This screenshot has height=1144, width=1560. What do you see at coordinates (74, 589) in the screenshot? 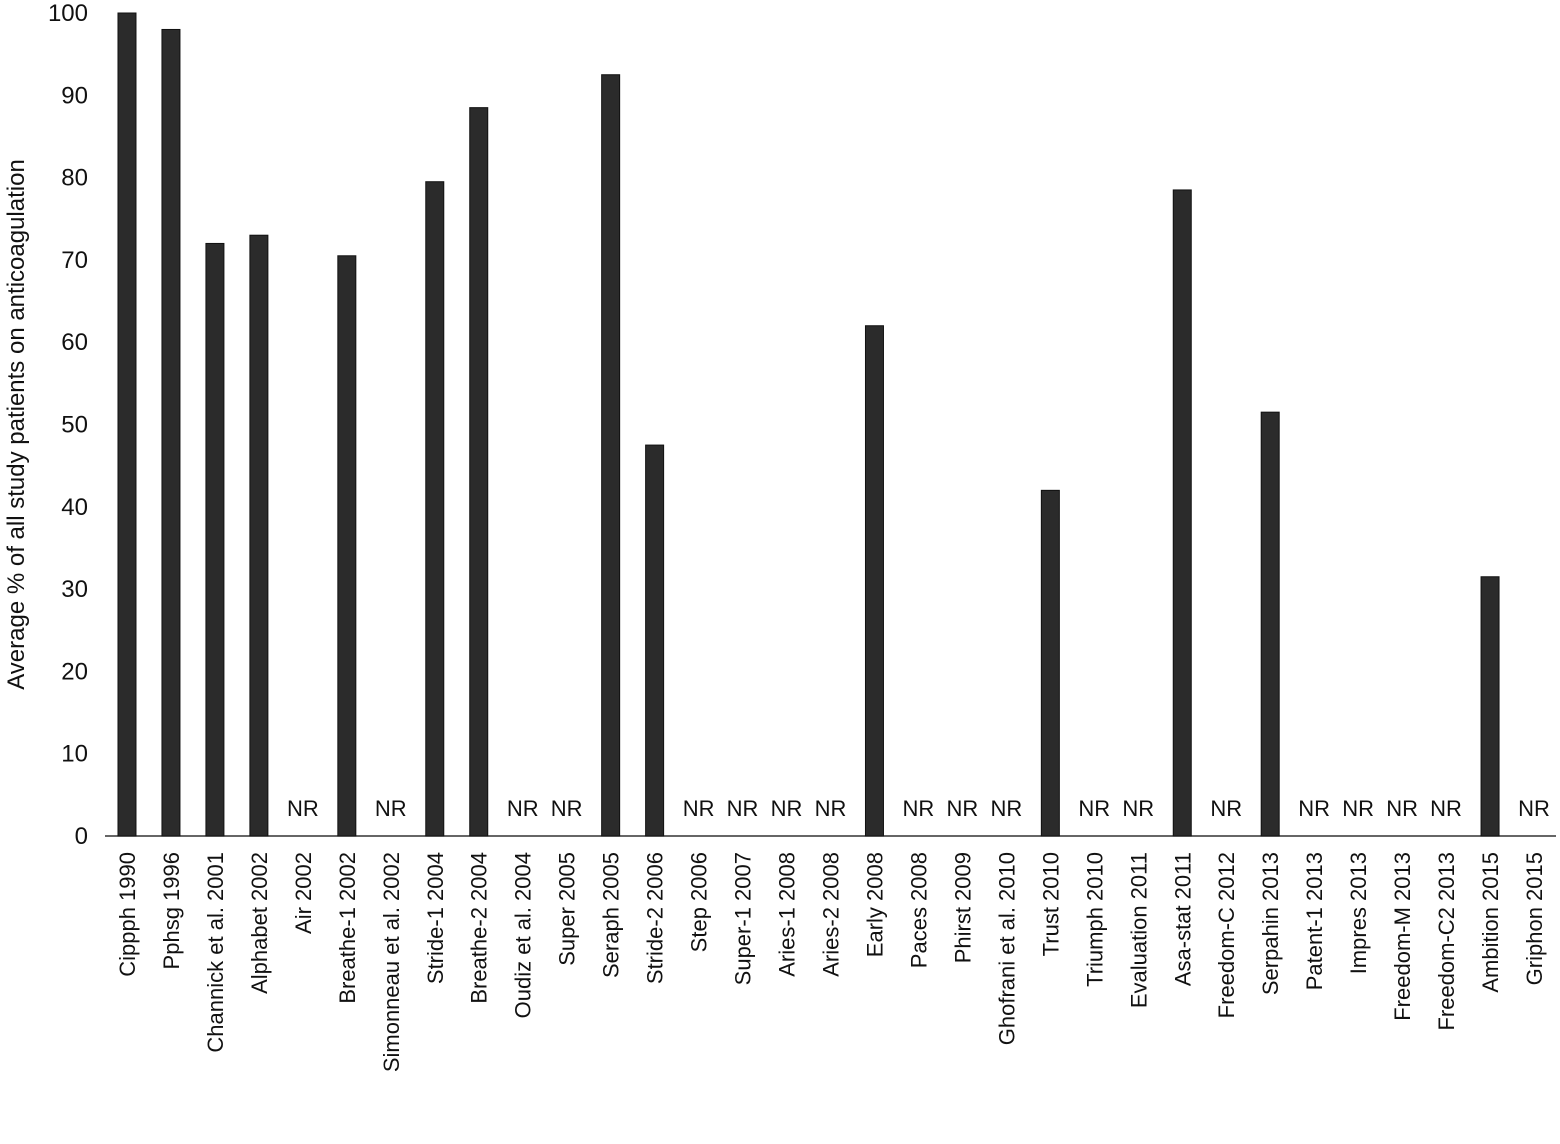
I see `y-tick-label: 30` at bounding box center [74, 589].